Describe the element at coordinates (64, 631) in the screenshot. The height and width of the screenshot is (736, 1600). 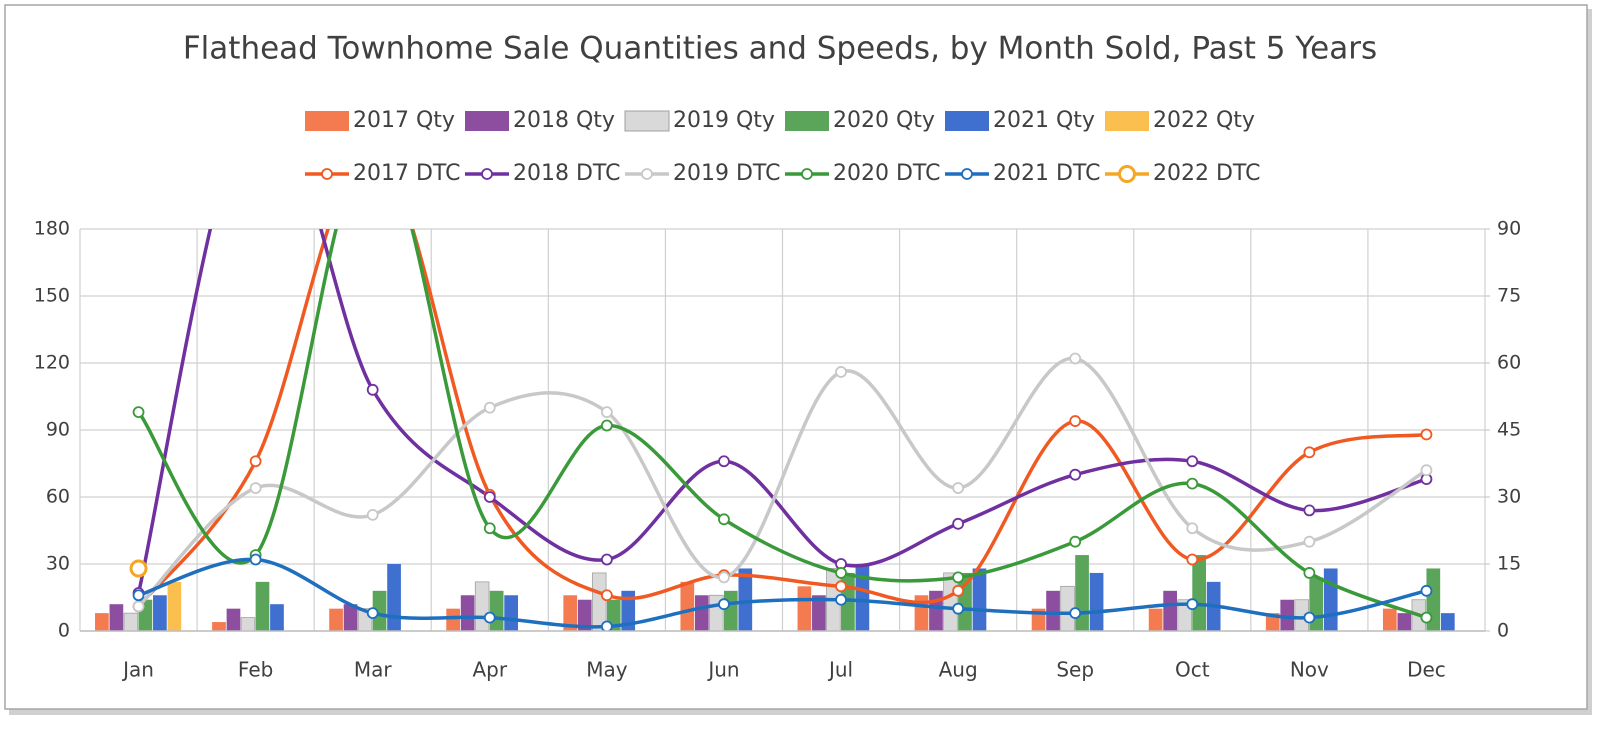
I see `y-tick-label: 0` at that location.